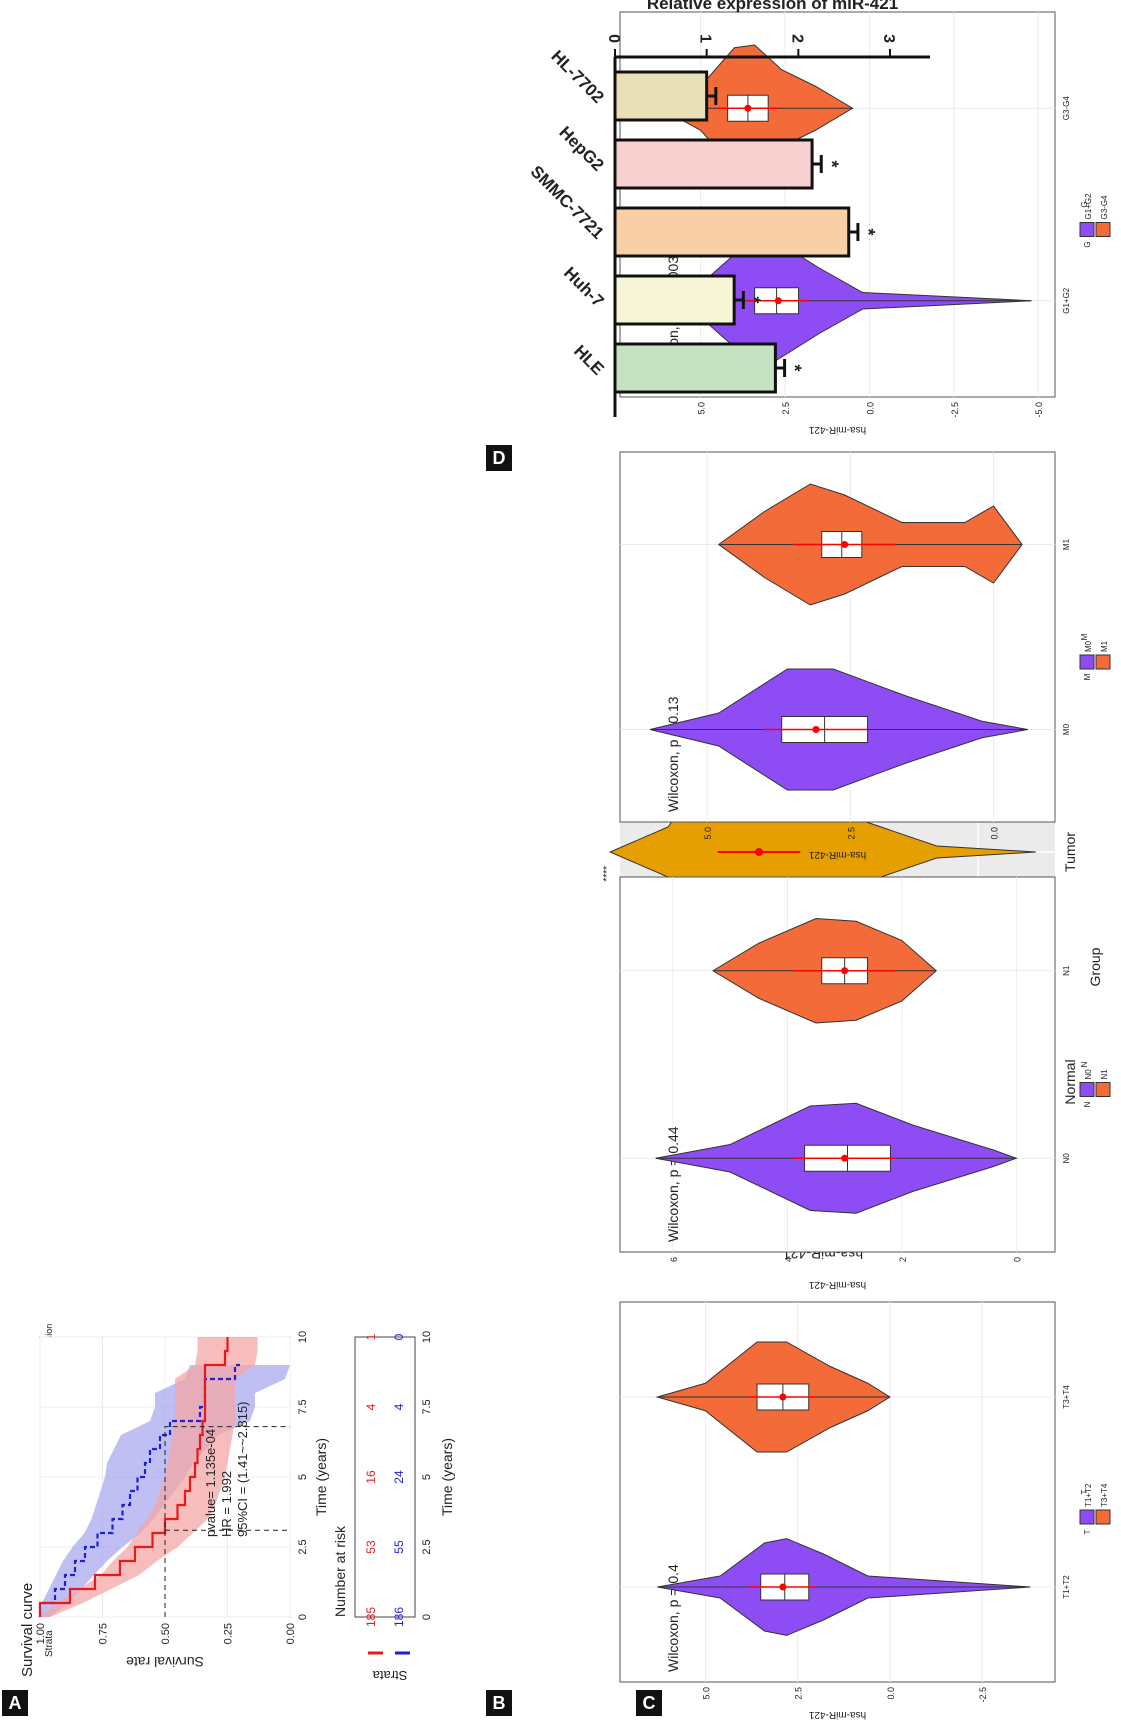  What do you see at coordinates (788, 1259) in the screenshot?
I see `panel-c-ytick: 4` at bounding box center [788, 1259].